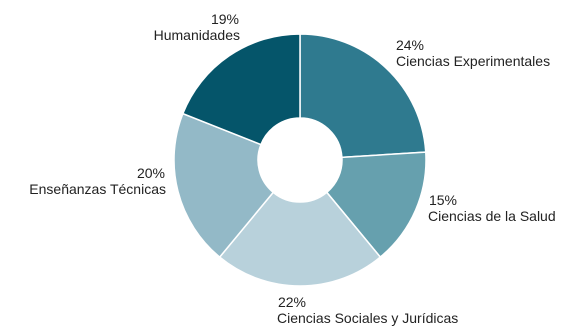 The height and width of the screenshot is (326, 575). What do you see at coordinates (363, 96) in the screenshot?
I see `slice-ciencias-experimentales` at bounding box center [363, 96].